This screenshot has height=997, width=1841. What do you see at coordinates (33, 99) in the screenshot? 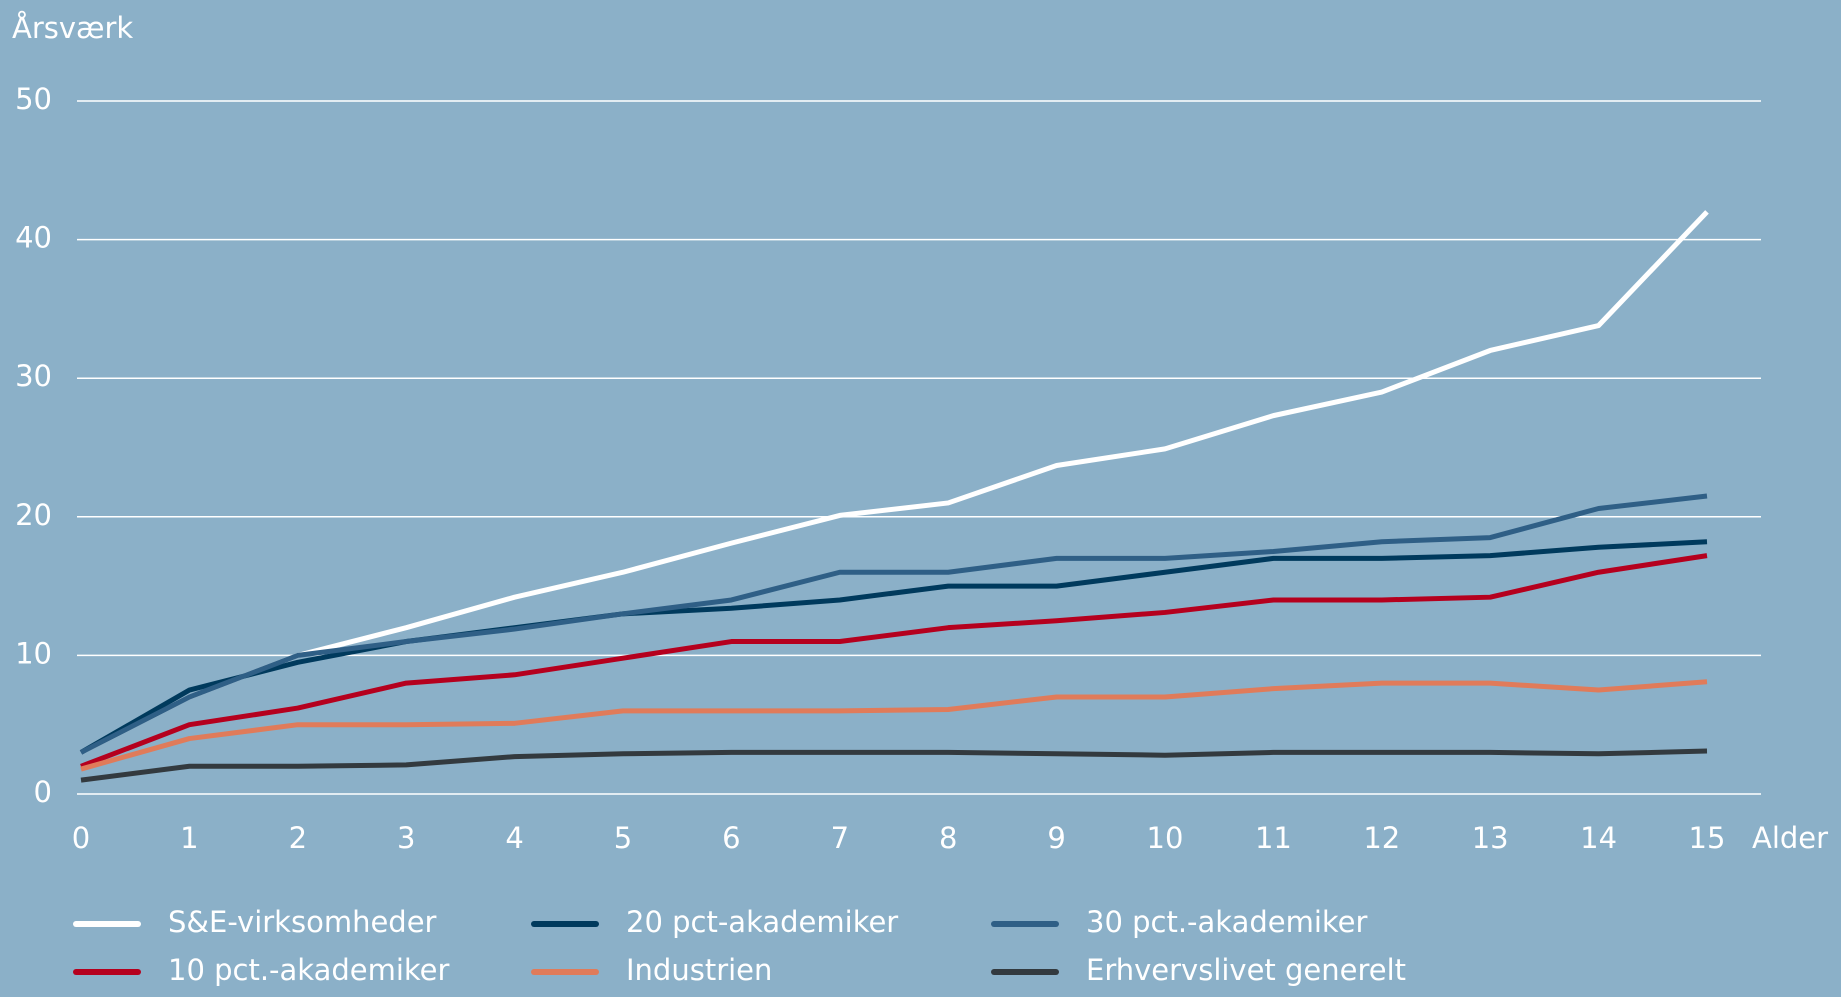
I see `y-tick-label: 50` at bounding box center [33, 99].